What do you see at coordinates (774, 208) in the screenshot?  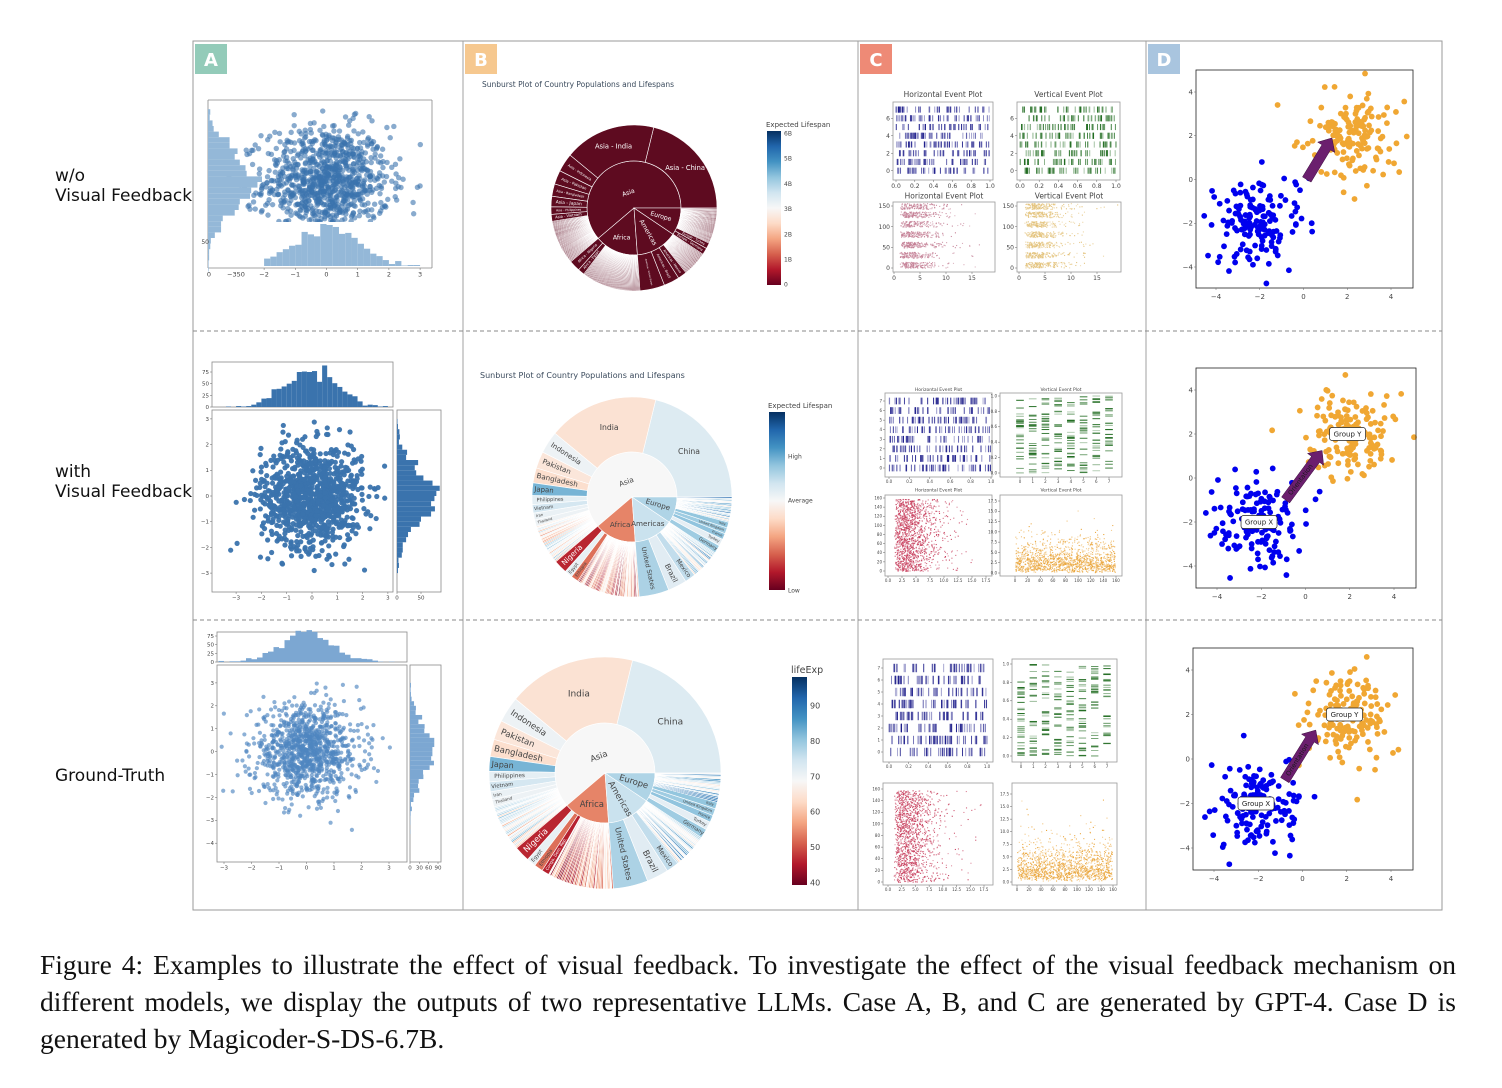 I see `colorbar` at bounding box center [774, 208].